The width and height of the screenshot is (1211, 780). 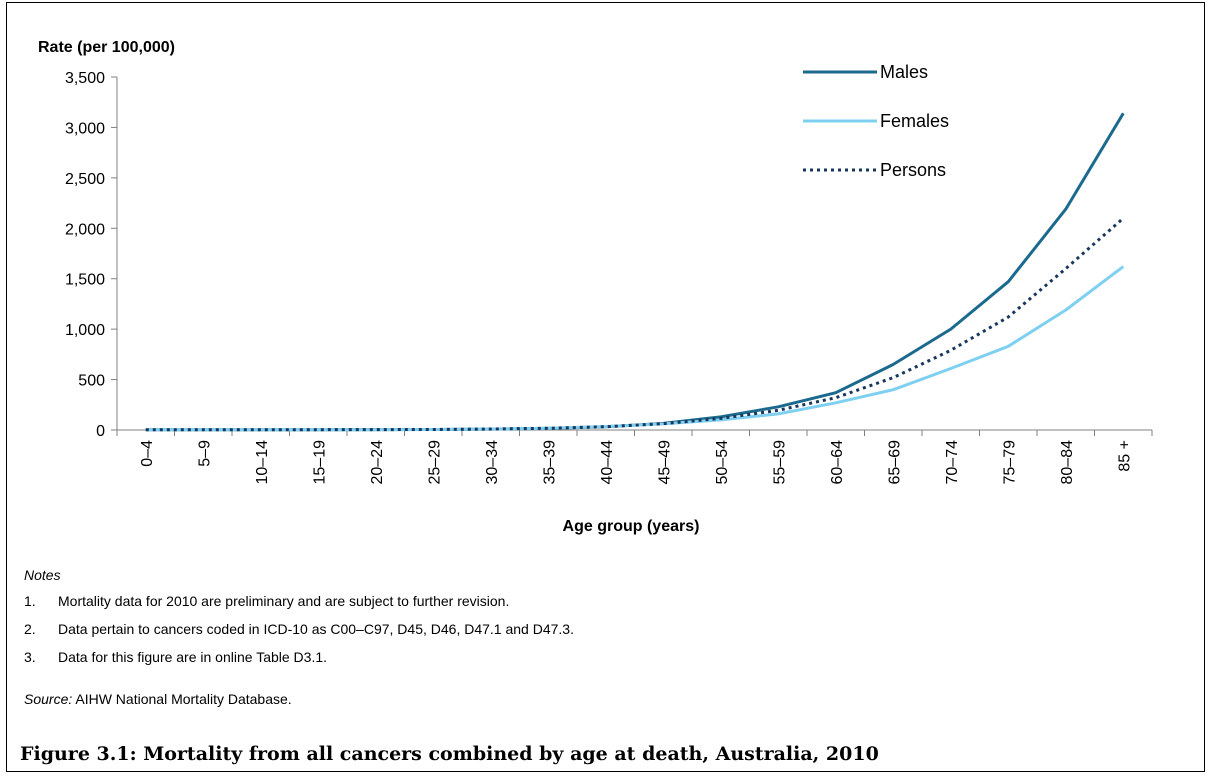 I want to click on note-number: 3., so click(x=30, y=657).